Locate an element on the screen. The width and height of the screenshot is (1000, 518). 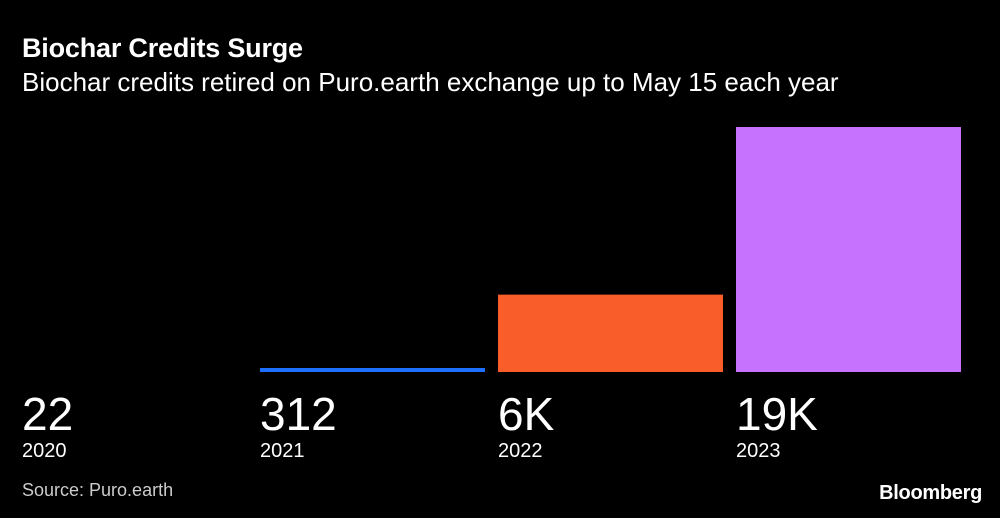
bloomberg-logo: Bloomberg is located at coordinates (930, 493).